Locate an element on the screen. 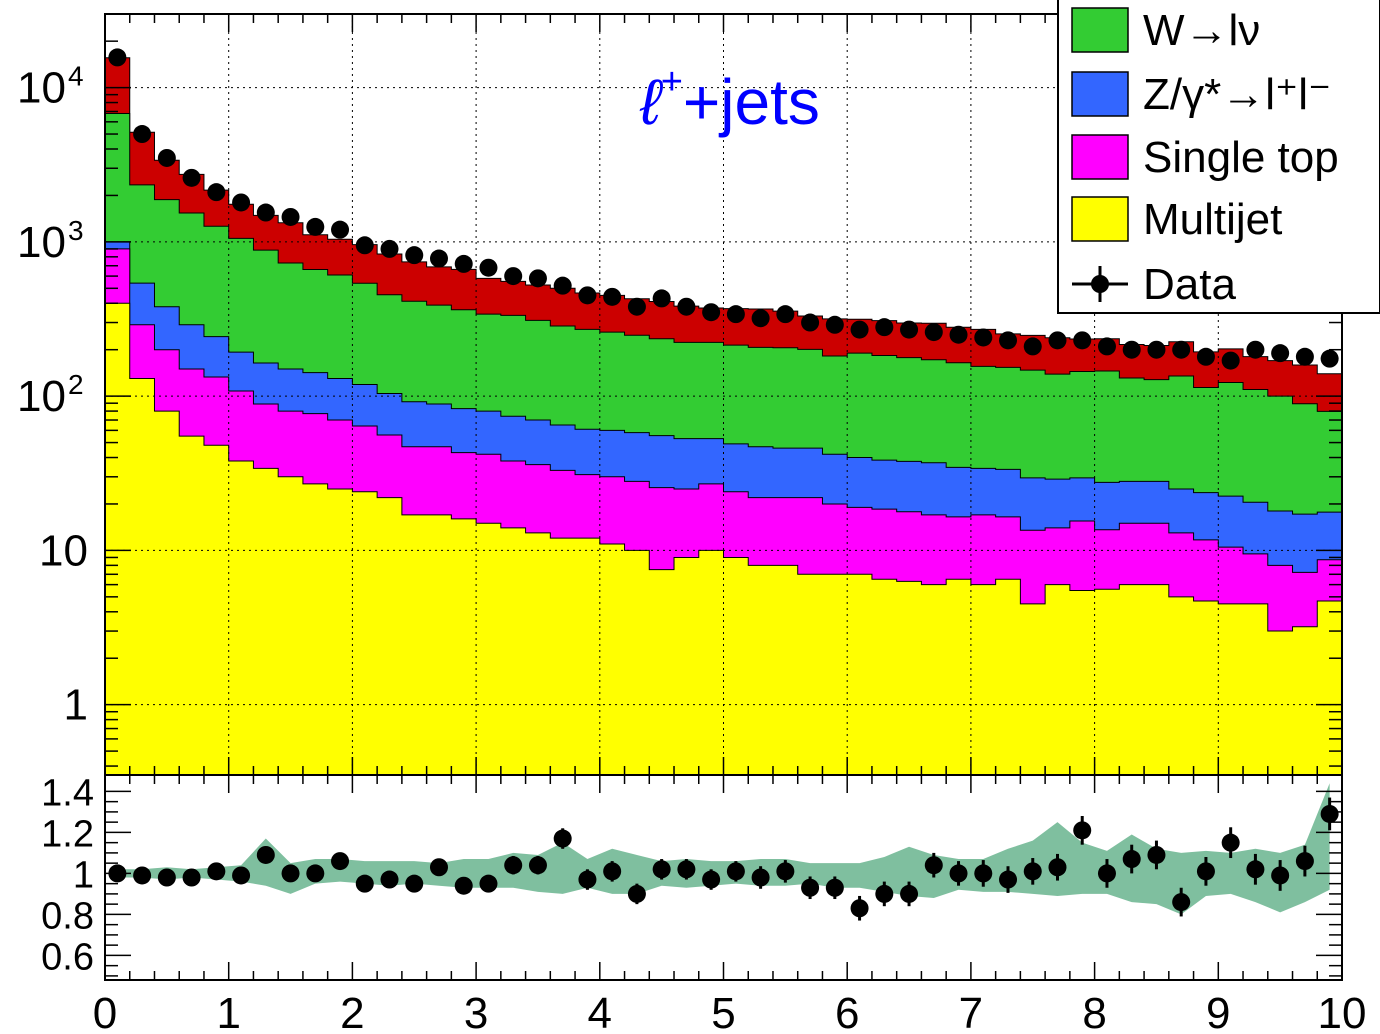 This screenshot has height=1034, width=1380. x-tick-label: 1 is located at coordinates (228, 1011).